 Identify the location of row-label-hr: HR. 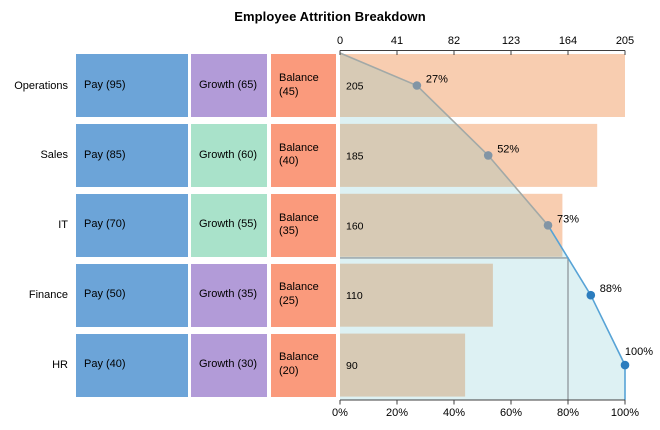
(60, 365).